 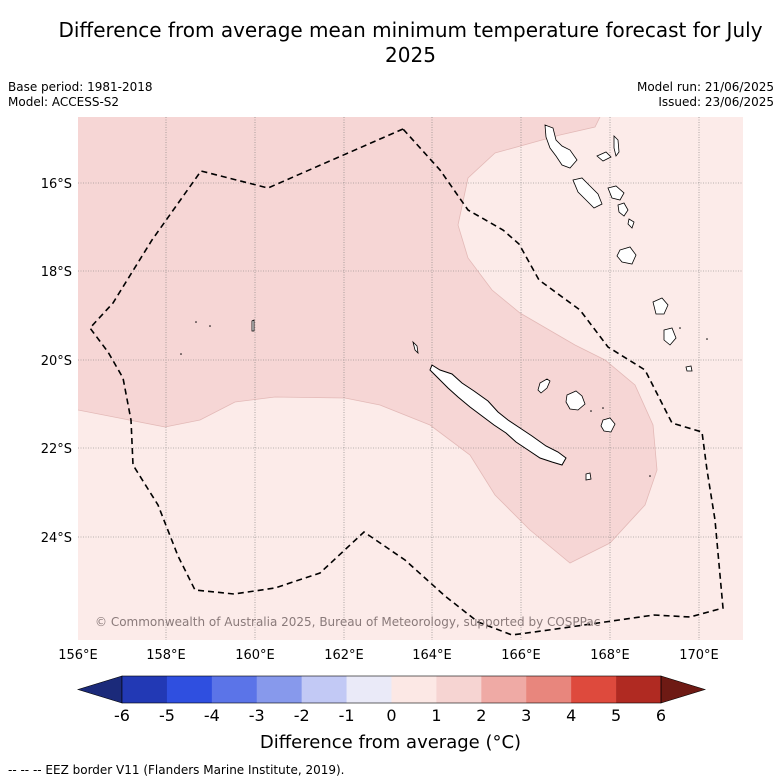 What do you see at coordinates (588, 476) in the screenshot?
I see `isle-of-pines` at bounding box center [588, 476].